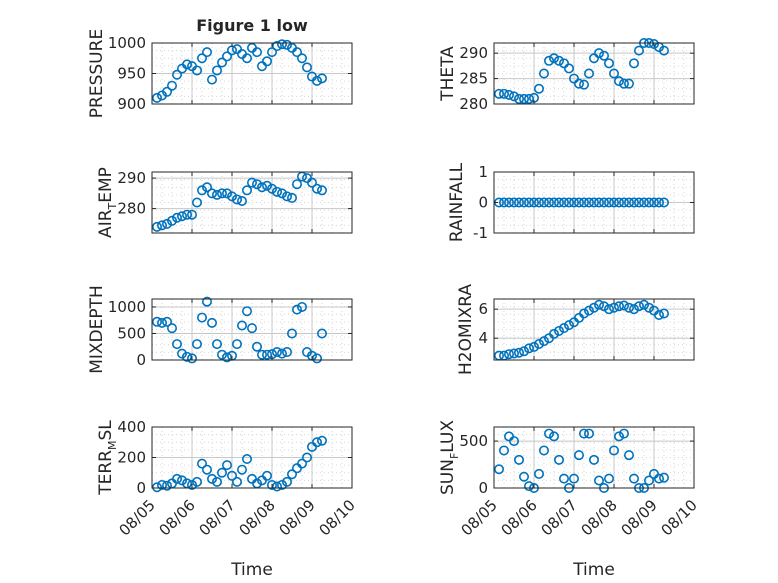 The width and height of the screenshot is (778, 583). What do you see at coordinates (519, 517) in the screenshot?
I see `x-tick-label: 08/06` at bounding box center [519, 517].